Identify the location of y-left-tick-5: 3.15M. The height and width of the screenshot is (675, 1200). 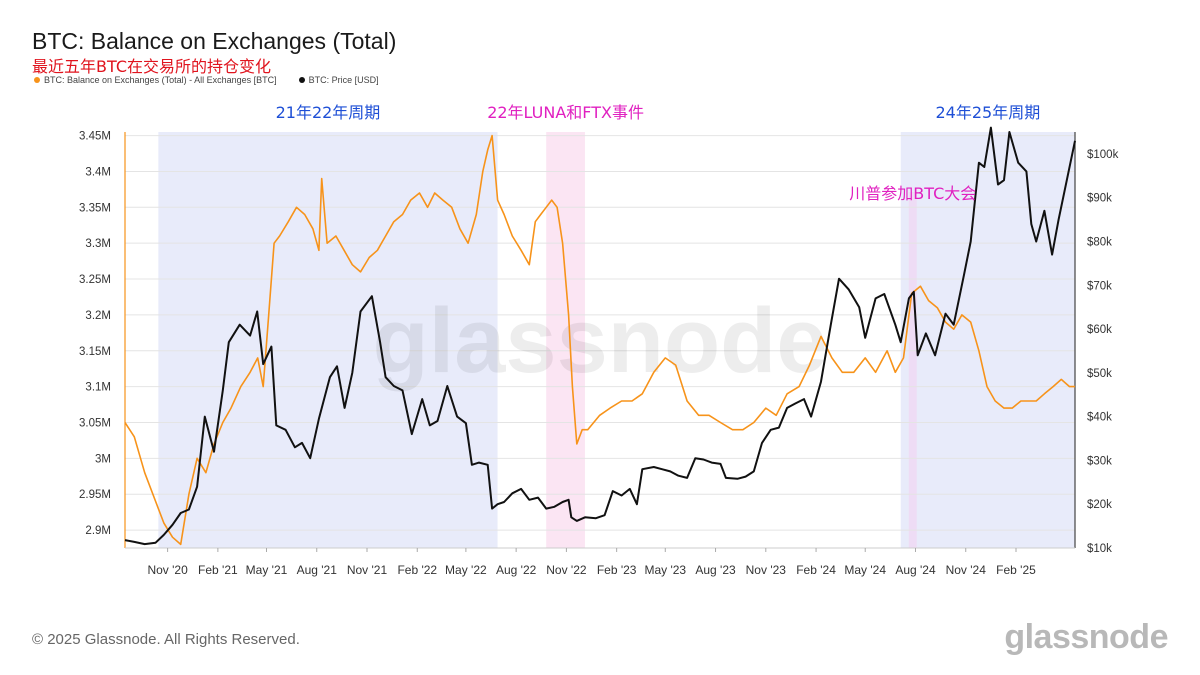
(95, 352).